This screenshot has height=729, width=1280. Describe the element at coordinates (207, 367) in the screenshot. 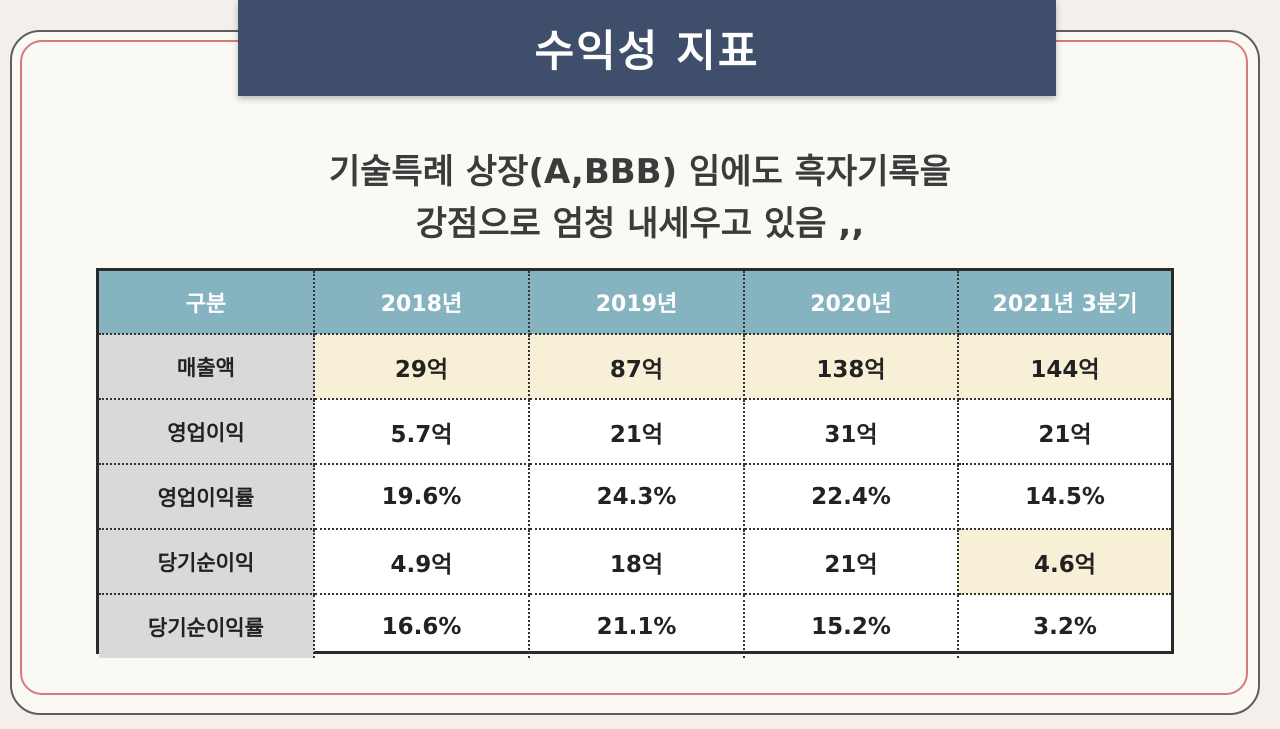

I see `row-label: 매출액` at that location.